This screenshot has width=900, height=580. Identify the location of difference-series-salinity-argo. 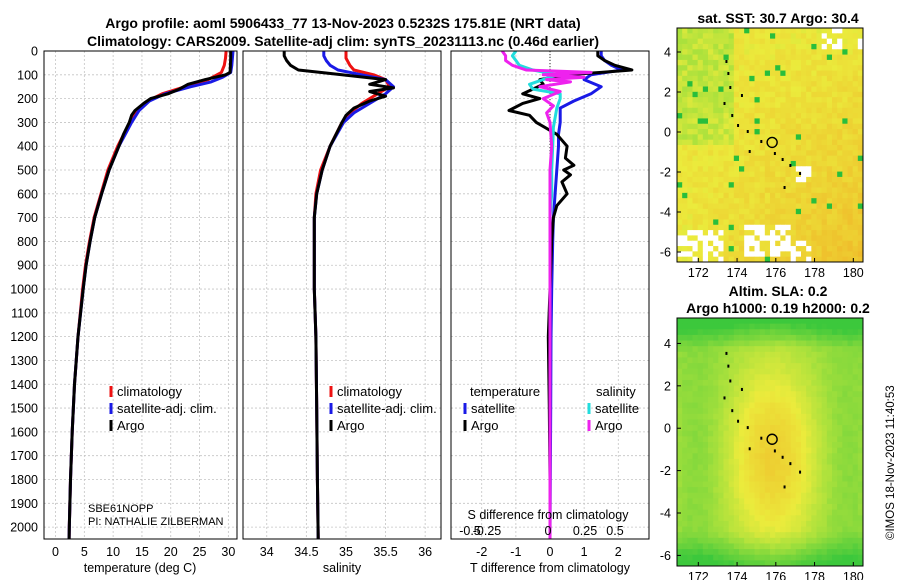
(546, 295).